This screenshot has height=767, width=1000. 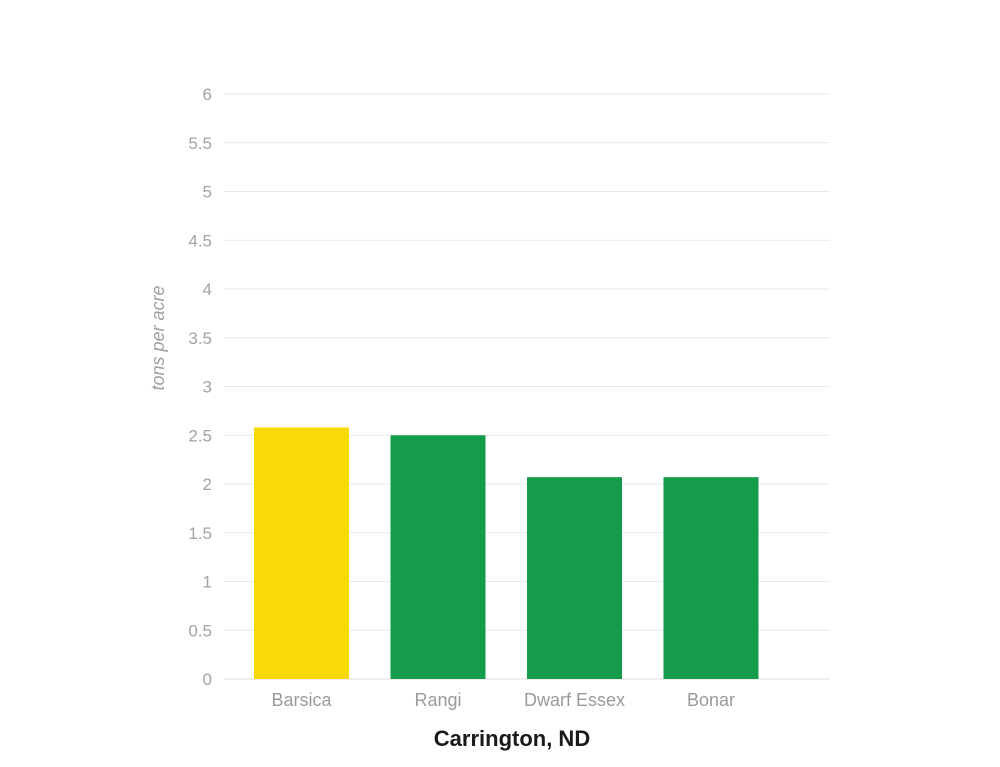 What do you see at coordinates (301, 700) in the screenshot?
I see `x-tick-label: Barsica` at bounding box center [301, 700].